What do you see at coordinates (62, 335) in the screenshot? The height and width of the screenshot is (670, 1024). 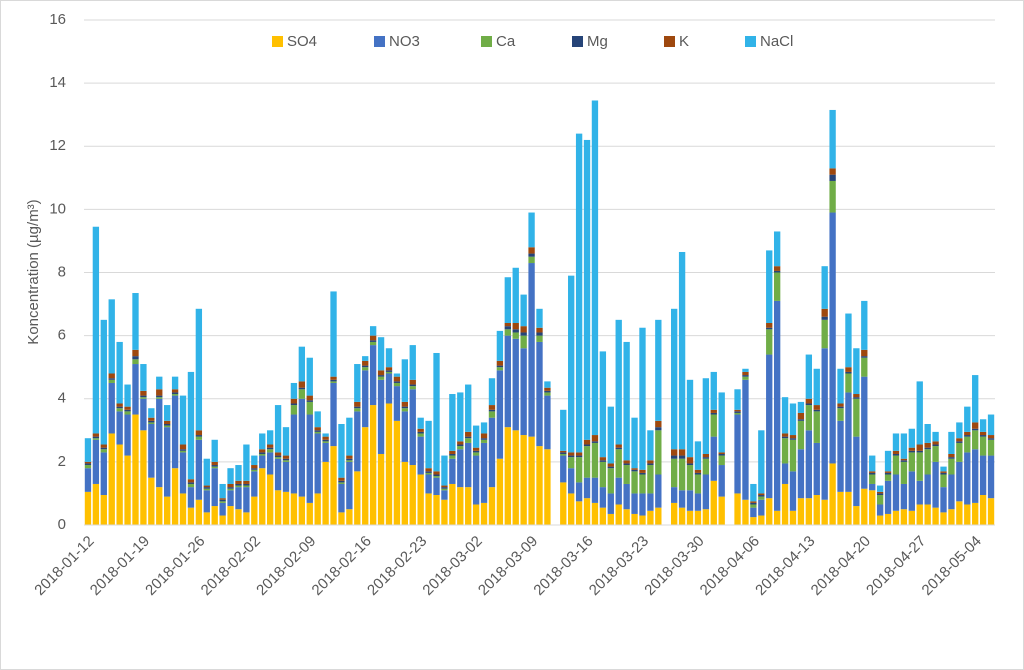 I see `y-tick-label: 6` at bounding box center [62, 335].